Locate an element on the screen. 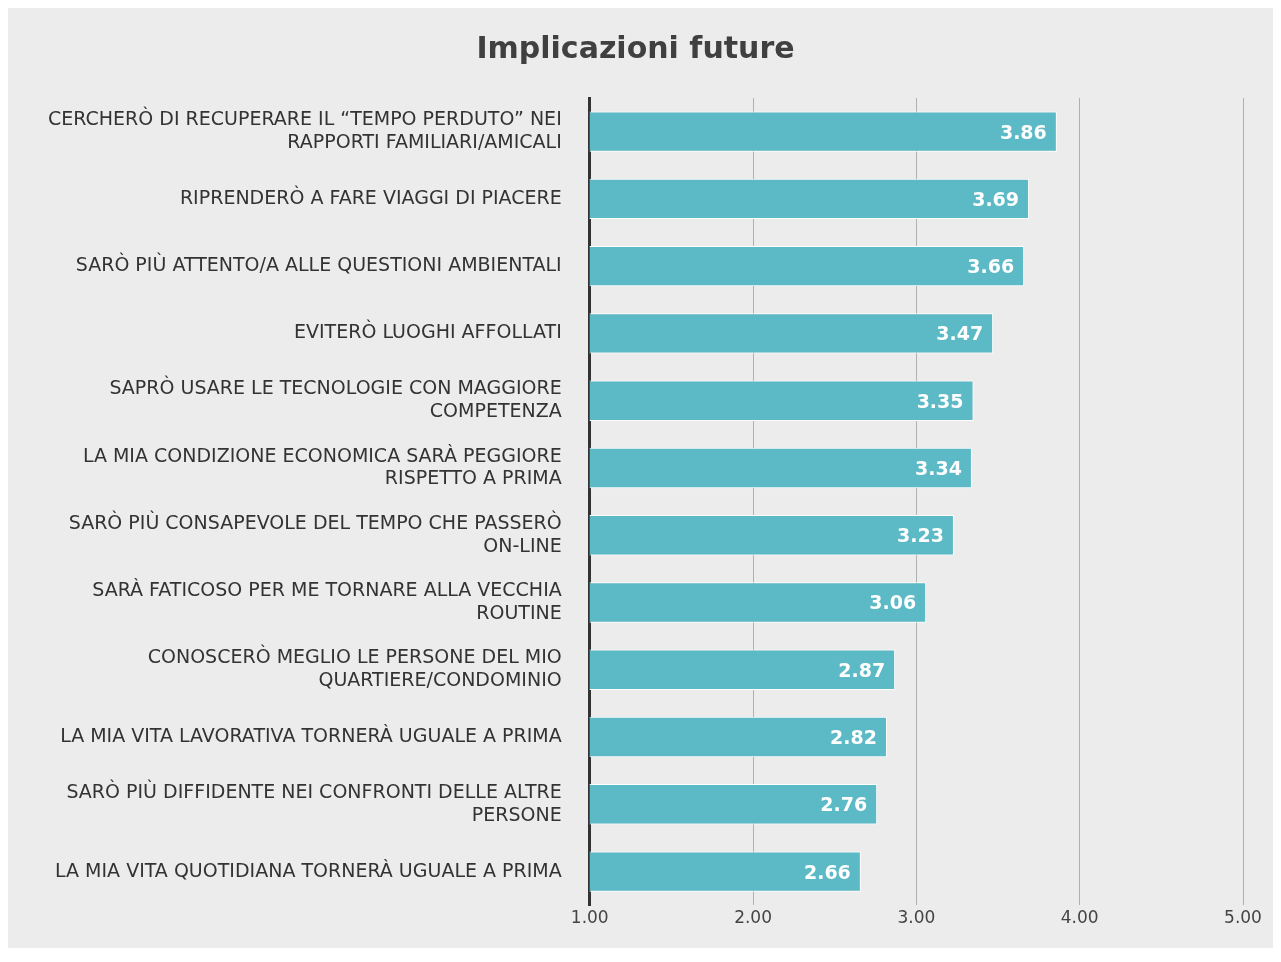 The image size is (1281, 962). y-tick-label: SARÀ FATICOSO PER ME TORNARE ALLA VECCHIA ROUTINE is located at coordinates (327, 600).